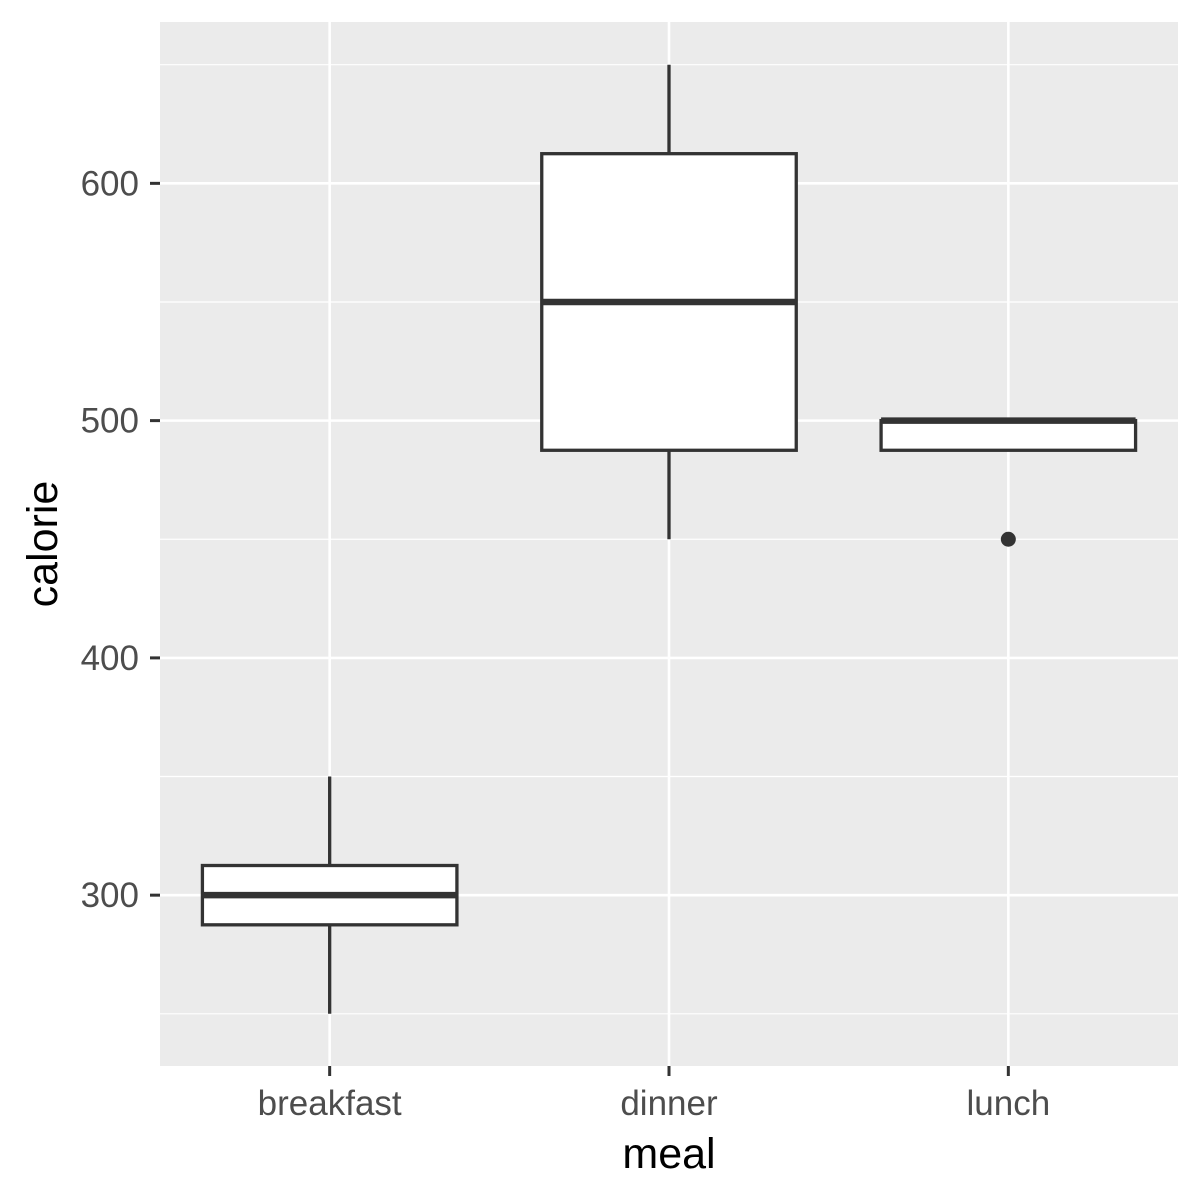 The width and height of the screenshot is (1200, 1200). I want to click on x-tick-label: dinner, so click(669, 1103).